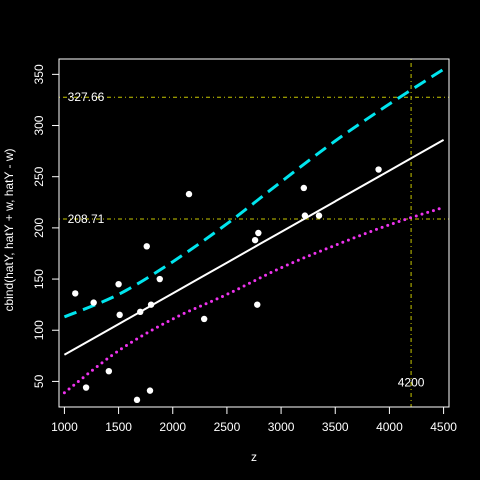 The width and height of the screenshot is (480, 480). I want to click on y-tick-label: 150, so click(39, 279).